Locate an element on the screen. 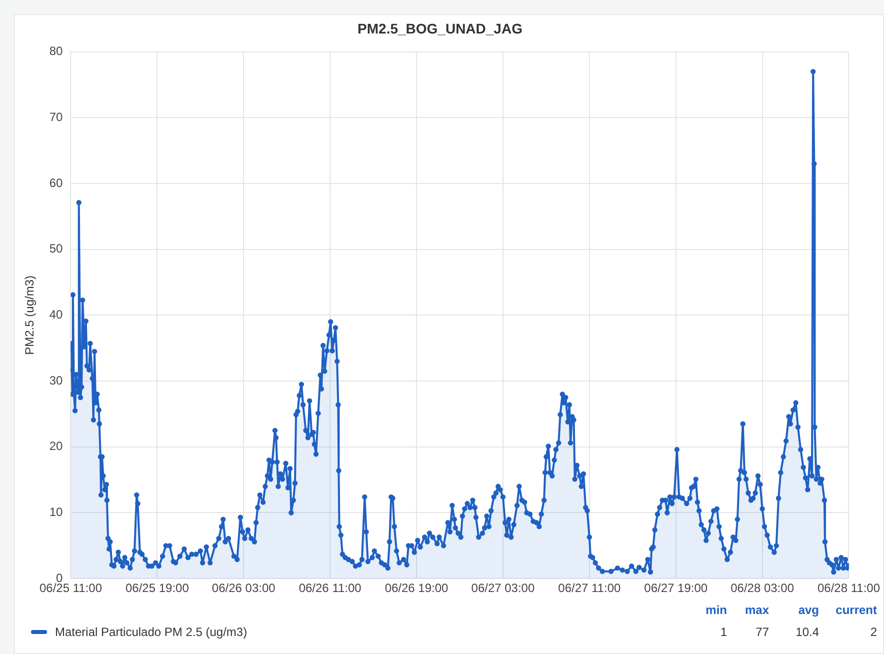  y-tick-label: 80 is located at coordinates (56, 51).